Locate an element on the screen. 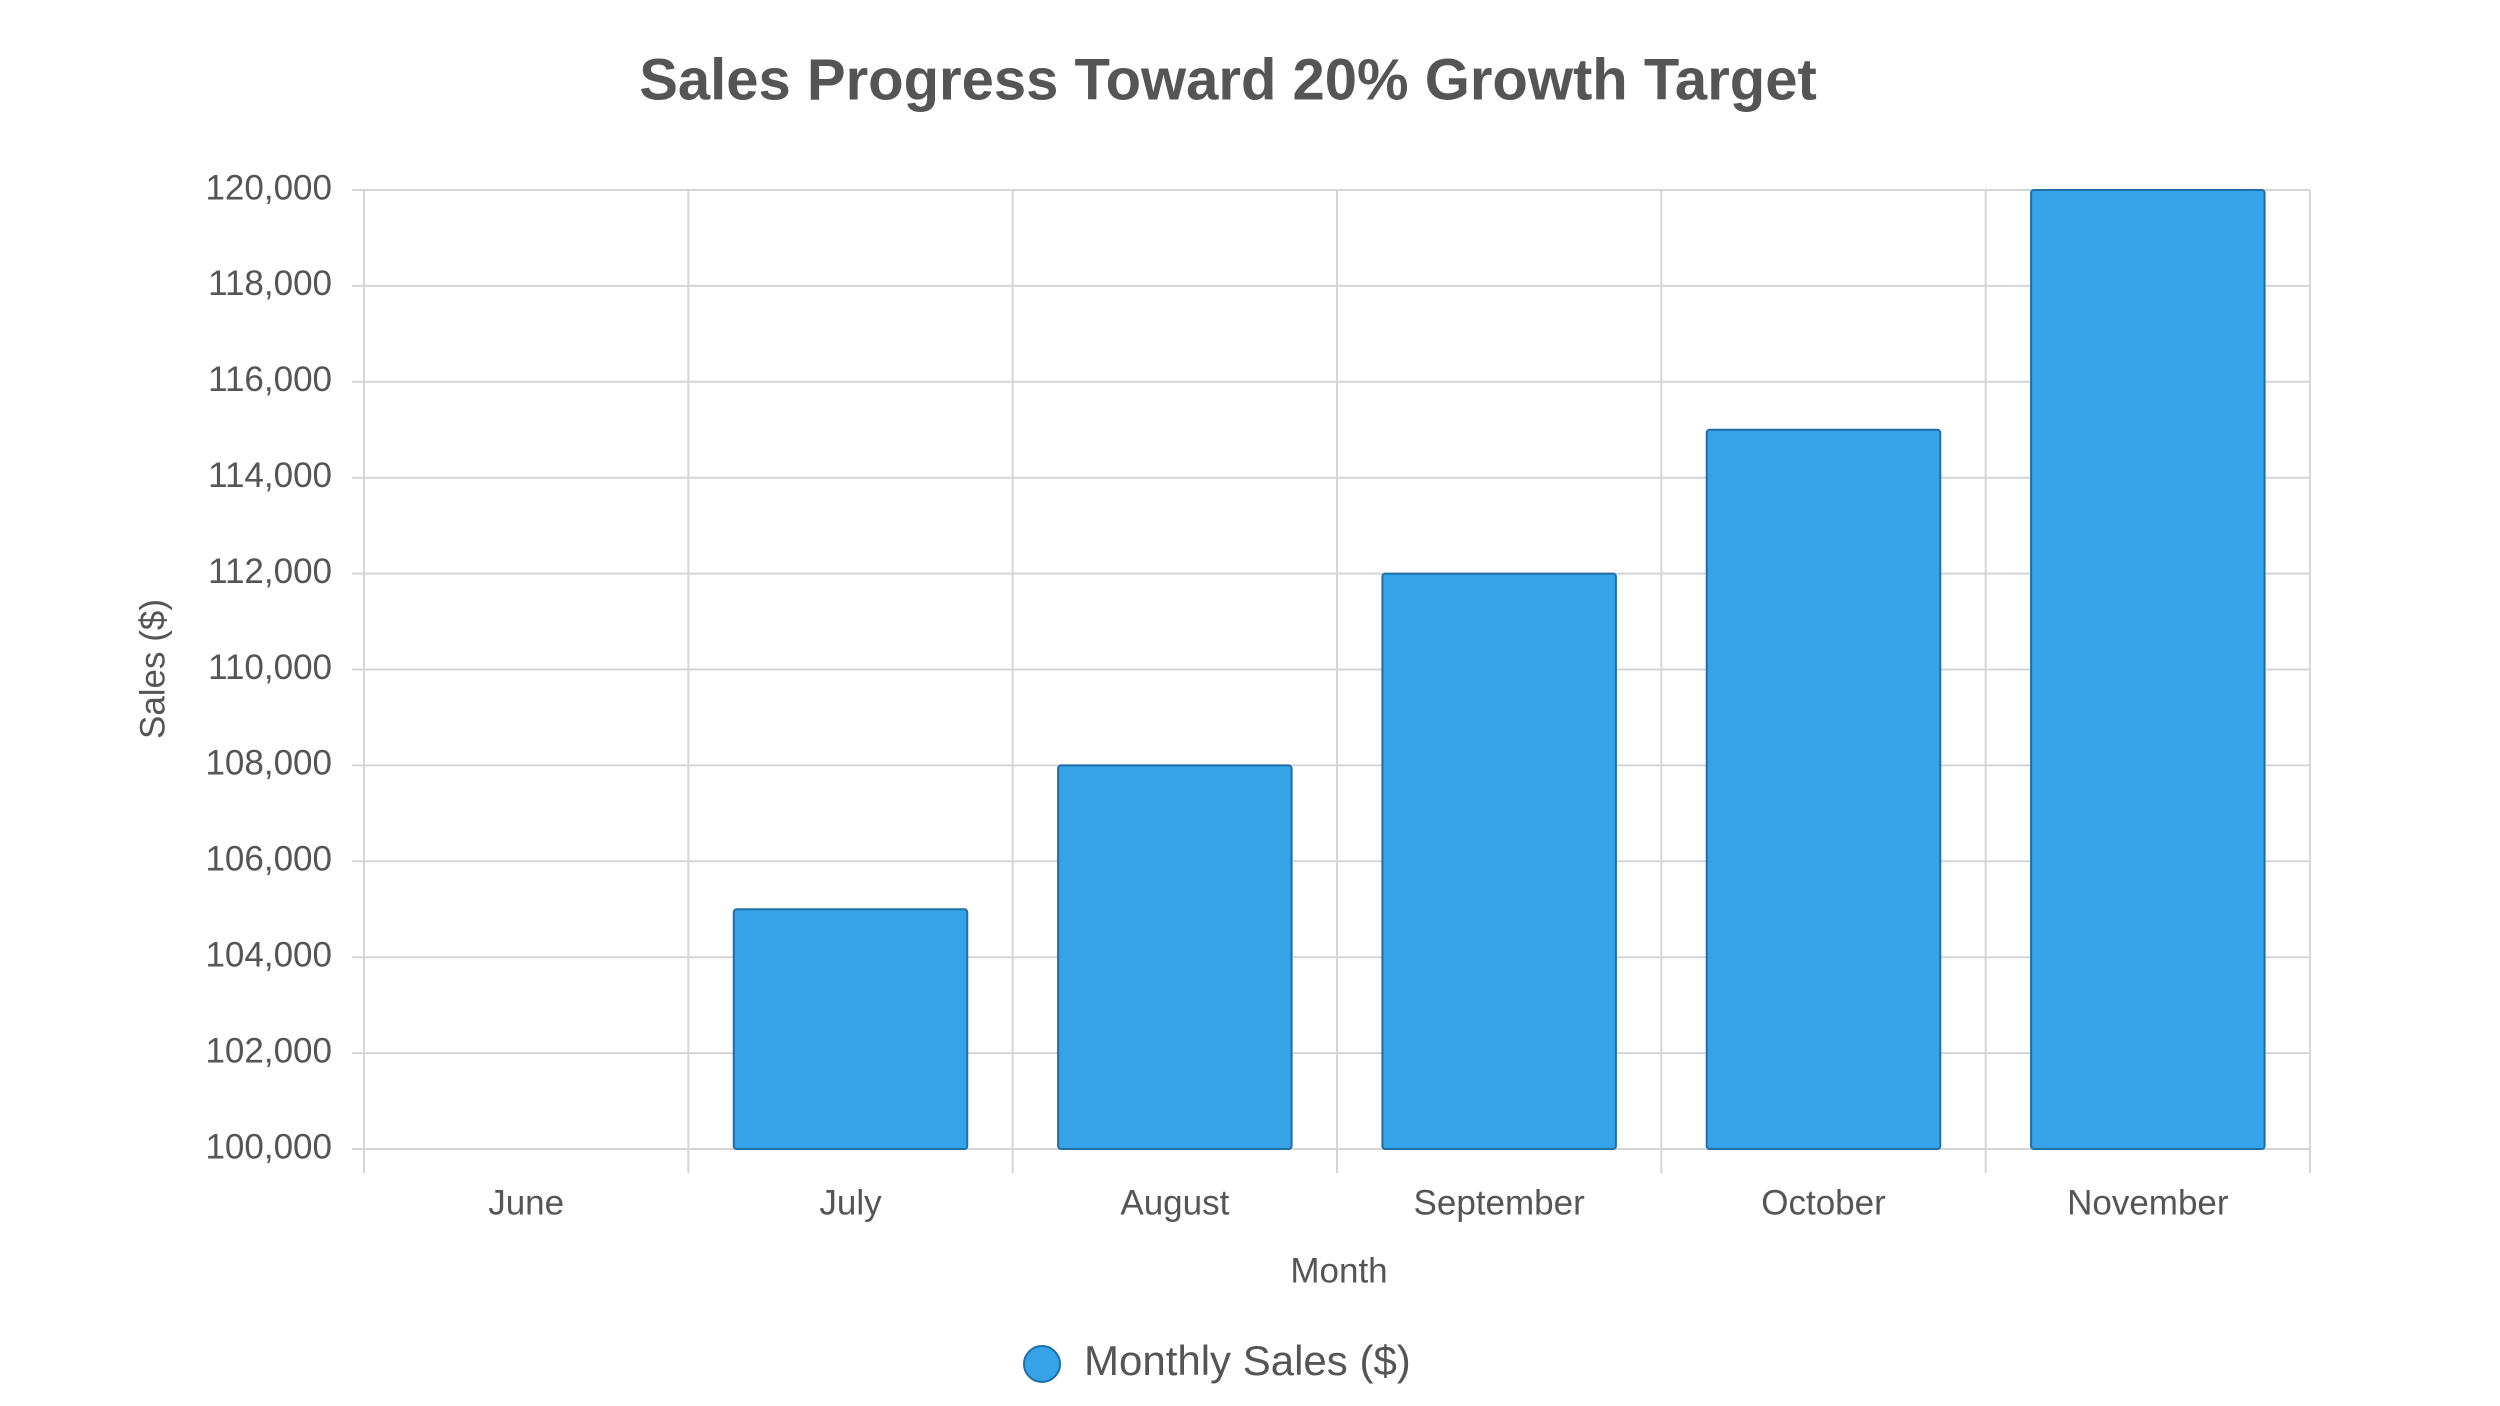 The width and height of the screenshot is (2500, 1406). y-tick-label: 114,000 is located at coordinates (270, 475).